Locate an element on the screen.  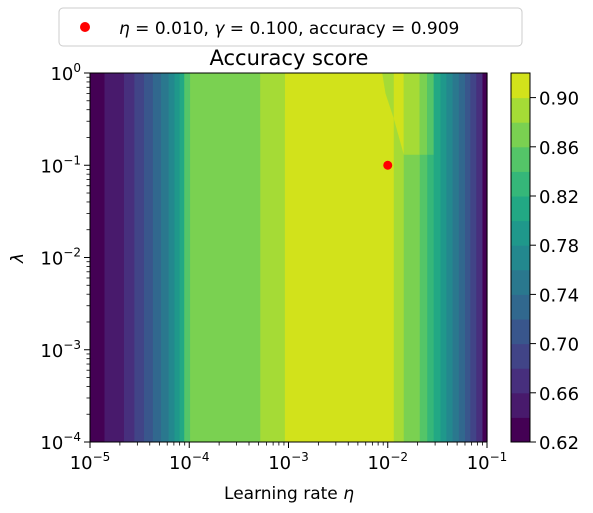
colorbar-tick-label: 0.86 is located at coordinates (559, 148).